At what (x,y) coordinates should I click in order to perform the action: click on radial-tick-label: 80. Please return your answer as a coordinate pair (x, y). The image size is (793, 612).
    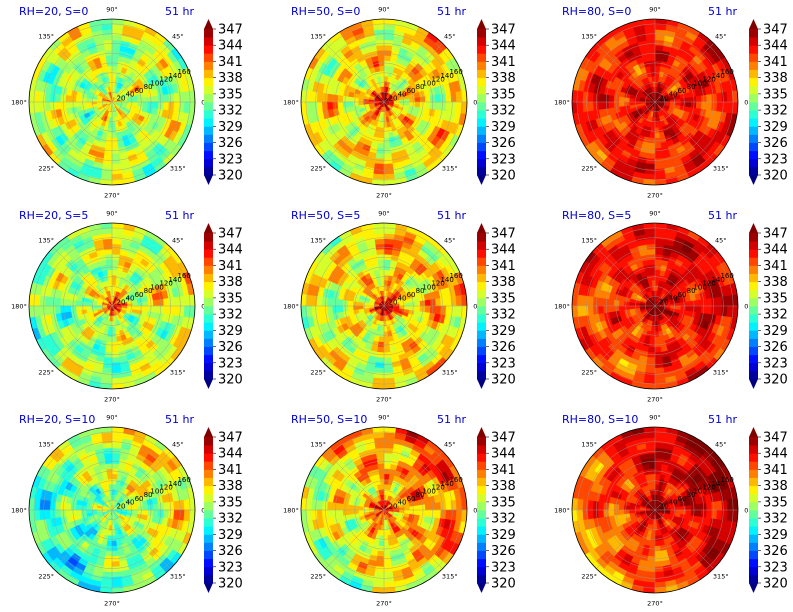
    Looking at the image, I should click on (148, 87).